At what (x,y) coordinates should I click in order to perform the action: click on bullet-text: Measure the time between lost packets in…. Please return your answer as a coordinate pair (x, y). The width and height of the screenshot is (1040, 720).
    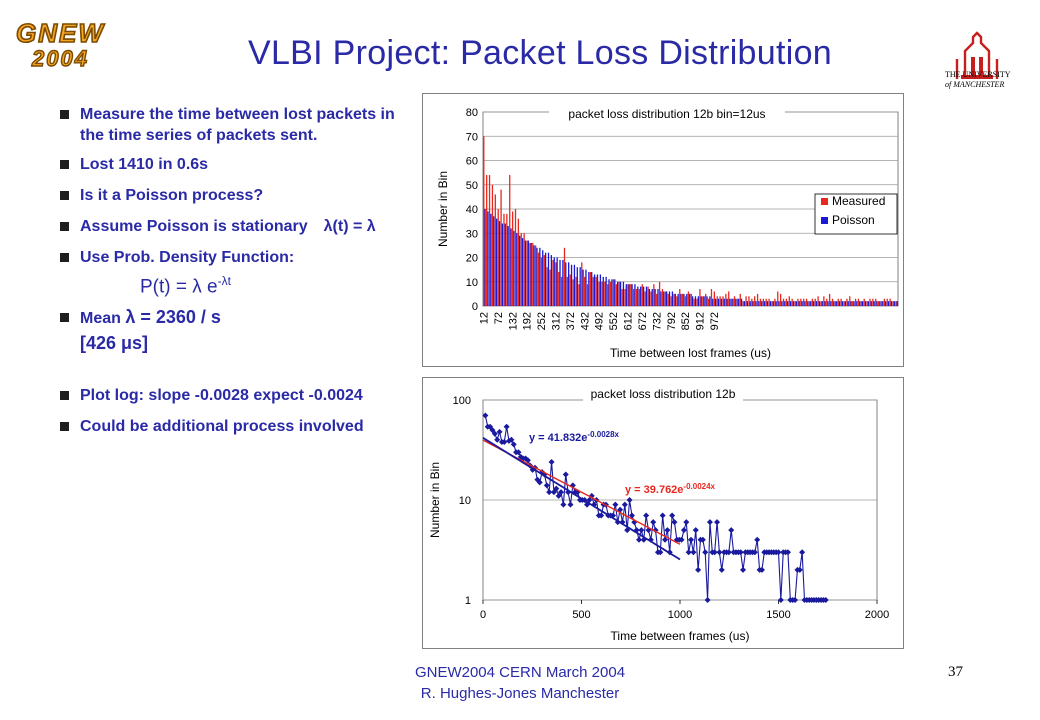
    Looking at the image, I should click on (237, 125).